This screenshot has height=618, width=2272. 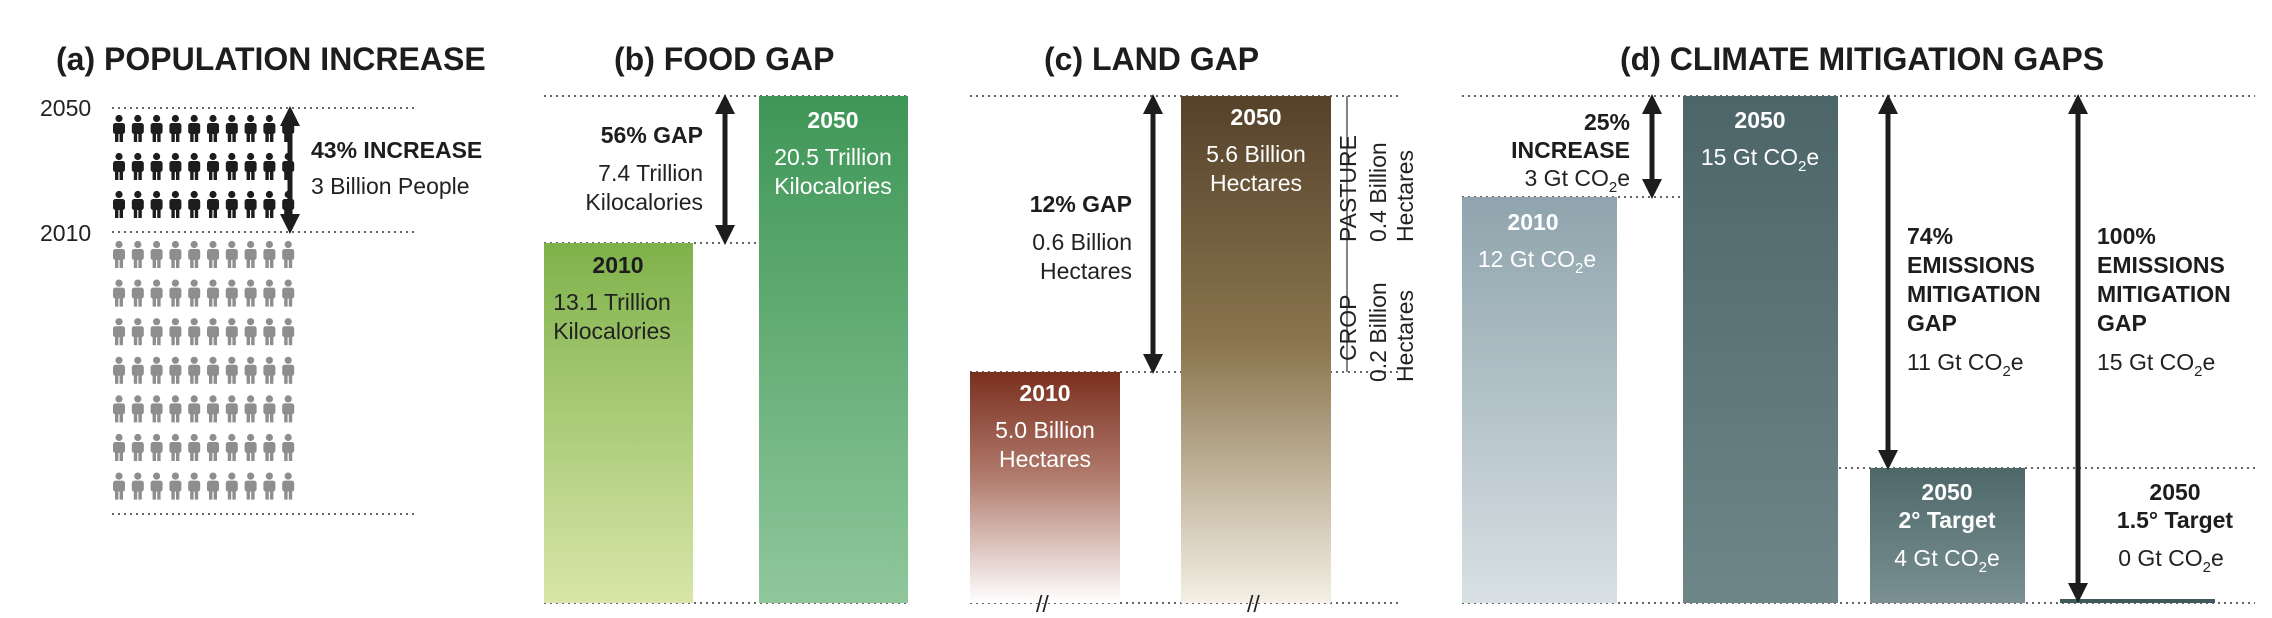 What do you see at coordinates (1760, 349) in the screenshot?
I see `bar-climate-2050` at bounding box center [1760, 349].